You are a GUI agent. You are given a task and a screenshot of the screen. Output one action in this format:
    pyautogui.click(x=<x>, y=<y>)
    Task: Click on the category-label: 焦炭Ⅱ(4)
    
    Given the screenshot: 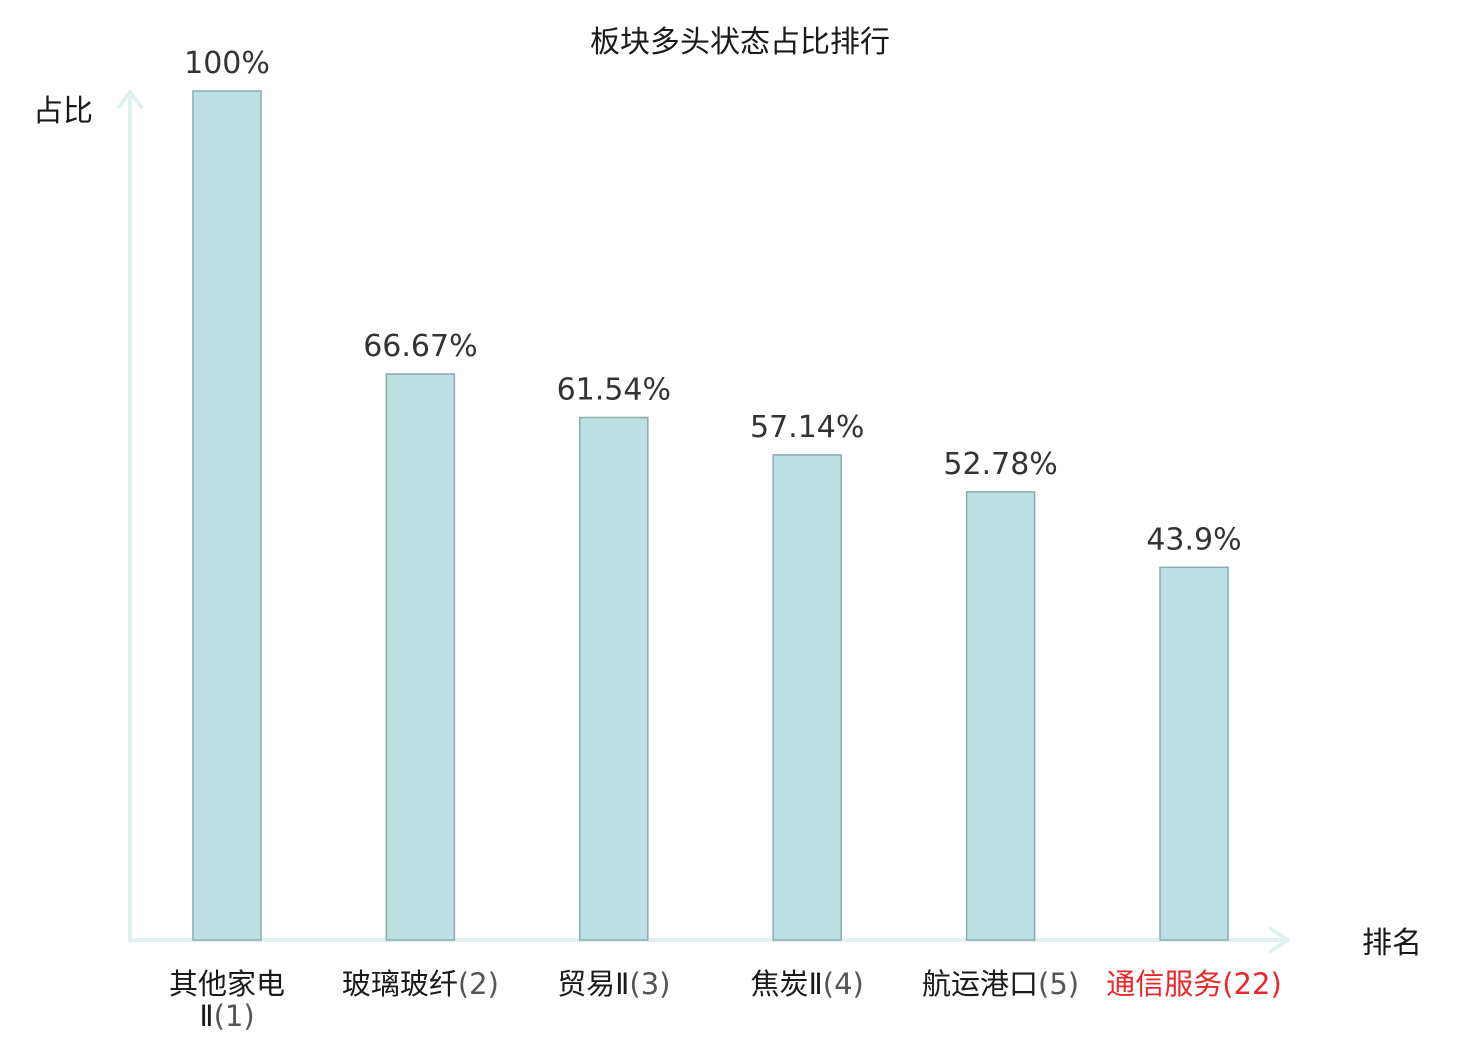 What is the action you would take?
    pyautogui.click(x=807, y=984)
    